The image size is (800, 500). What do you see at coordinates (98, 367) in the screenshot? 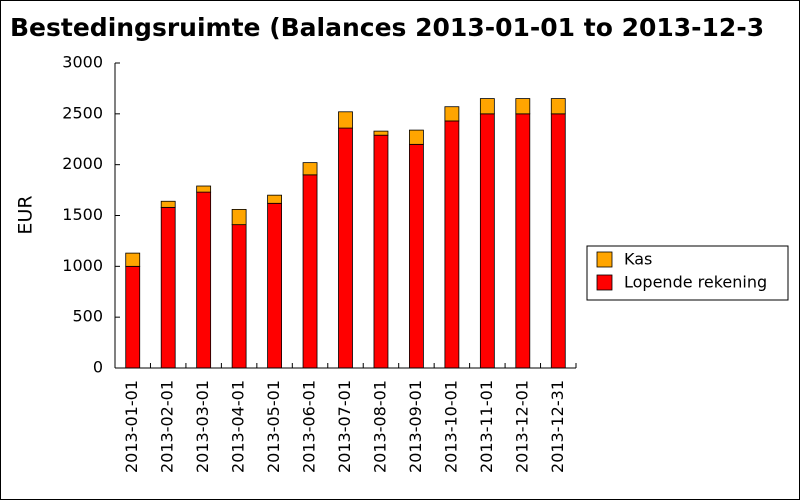
I see `y-tick-label: 0` at bounding box center [98, 367].